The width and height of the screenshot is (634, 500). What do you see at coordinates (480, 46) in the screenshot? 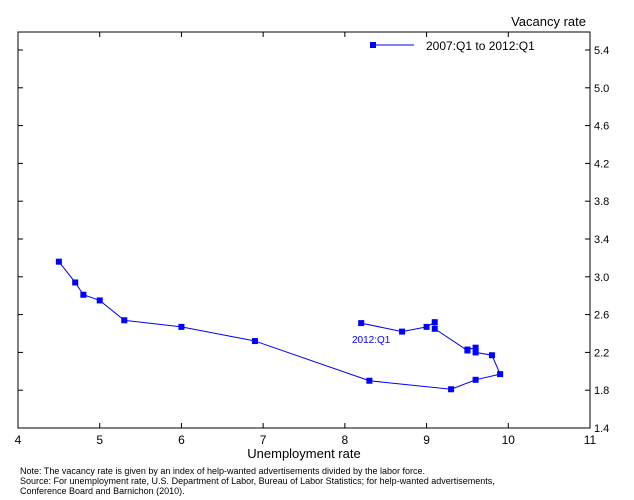
I see `legend-label: 2007:Q1 to 2012:Q1` at bounding box center [480, 46].